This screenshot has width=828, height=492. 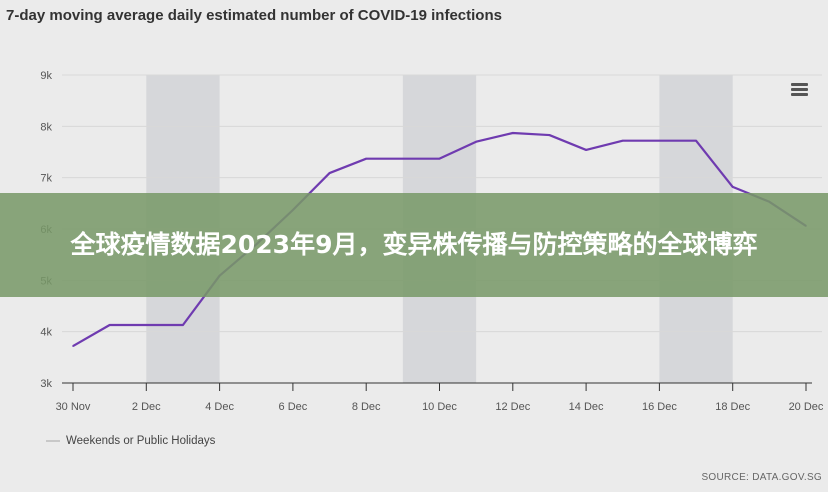 What do you see at coordinates (512, 407) in the screenshot?
I see `x-tick-label: 12 Dec` at bounding box center [512, 407].